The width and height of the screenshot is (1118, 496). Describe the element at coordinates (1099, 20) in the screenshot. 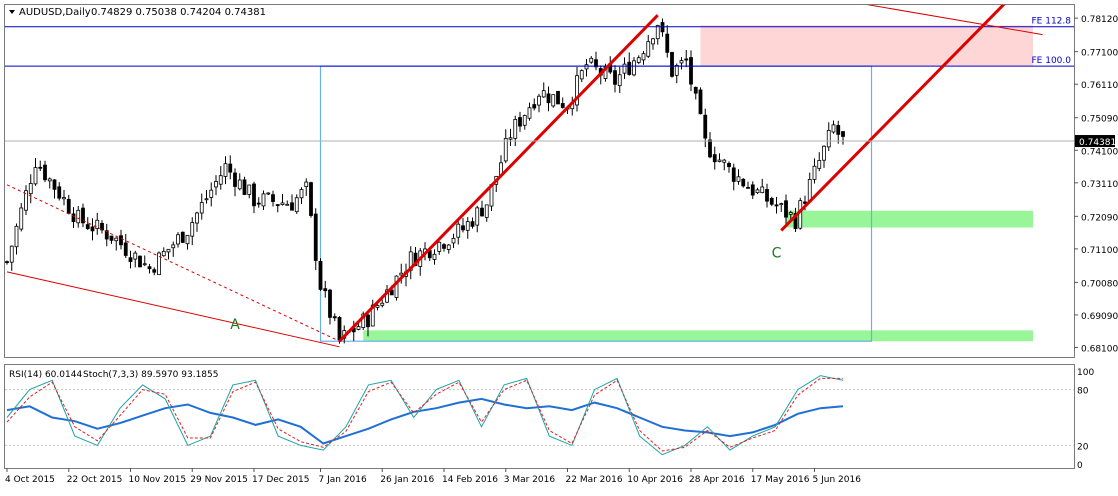

I see `y-axis-tick-label: 0.78120` at that location.